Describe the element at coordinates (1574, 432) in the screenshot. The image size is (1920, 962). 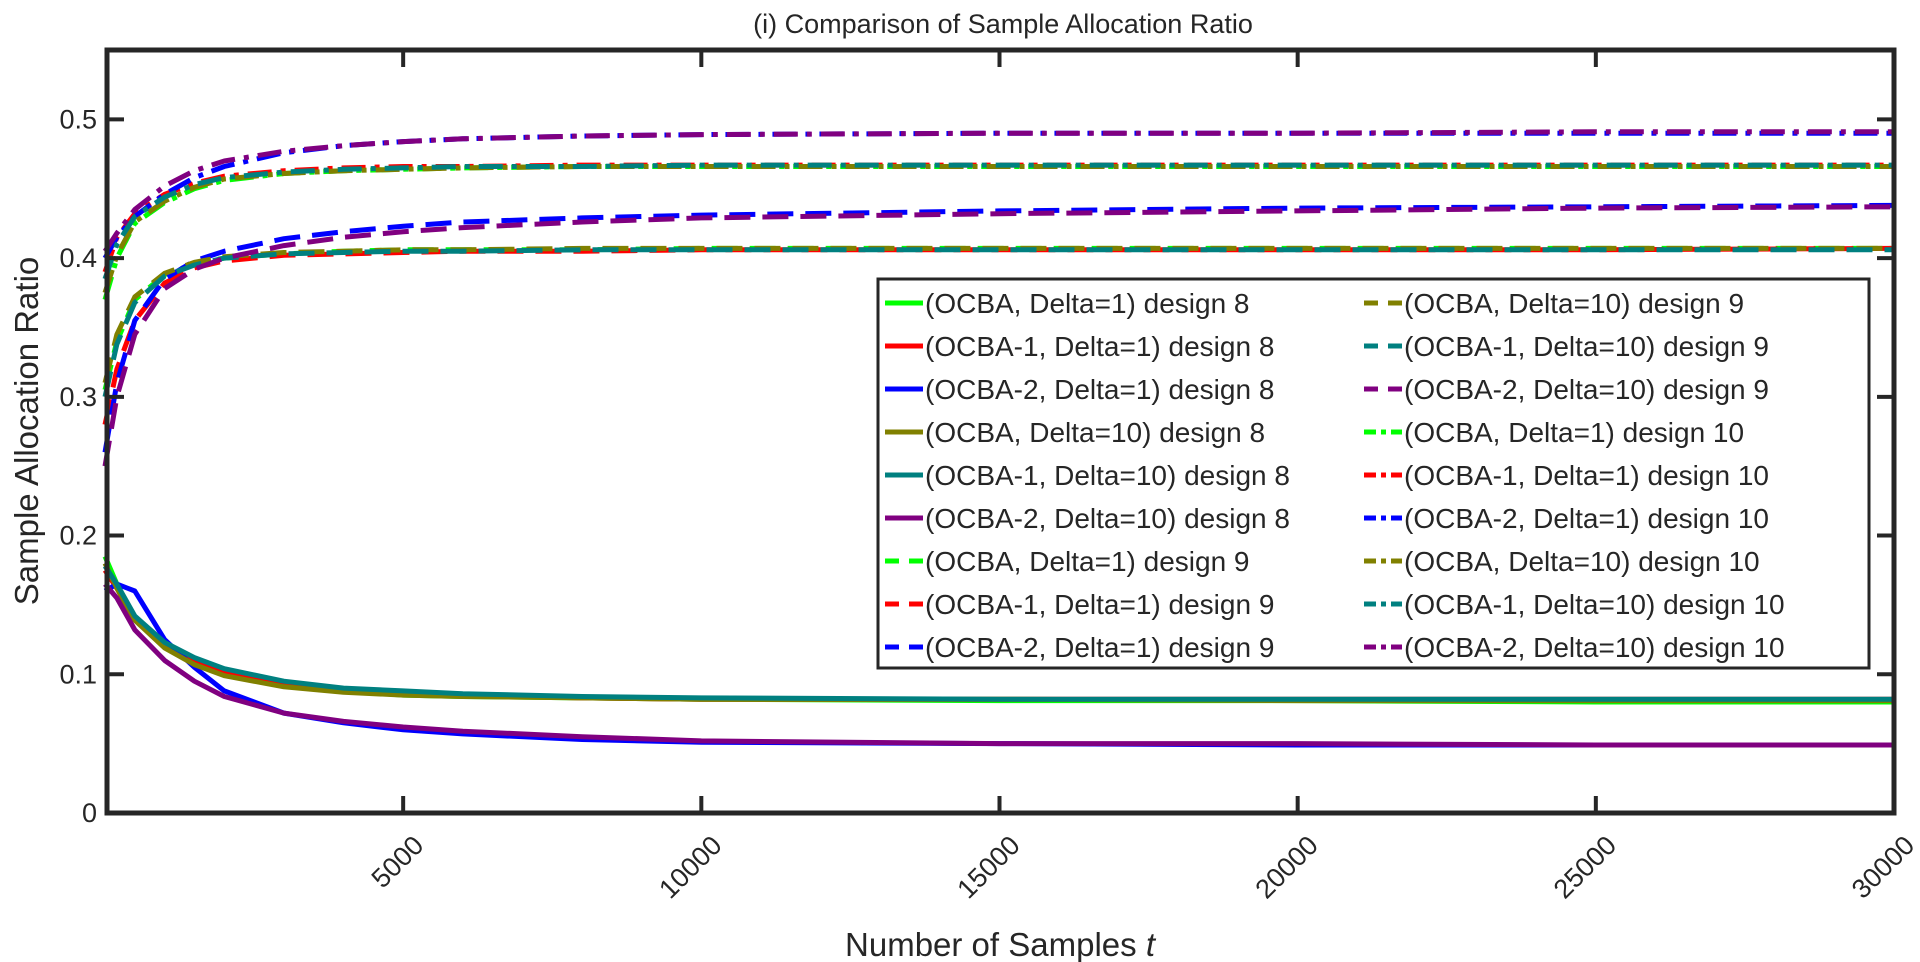
I see `legend-label: (OCBA, Delta=1) design 10` at that location.